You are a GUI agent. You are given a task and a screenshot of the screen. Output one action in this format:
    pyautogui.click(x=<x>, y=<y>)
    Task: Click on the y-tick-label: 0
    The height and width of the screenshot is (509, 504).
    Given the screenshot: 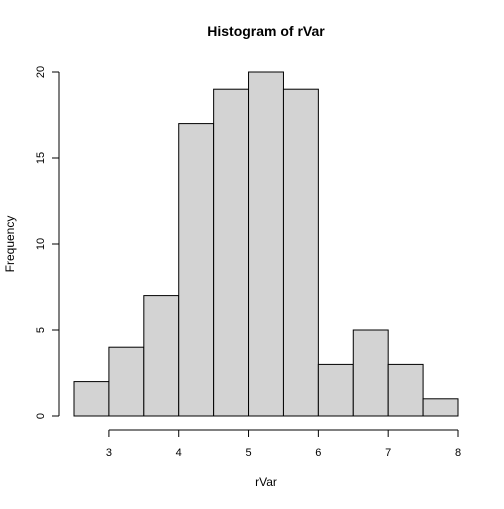 What is the action you would take?
    pyautogui.click(x=41, y=416)
    